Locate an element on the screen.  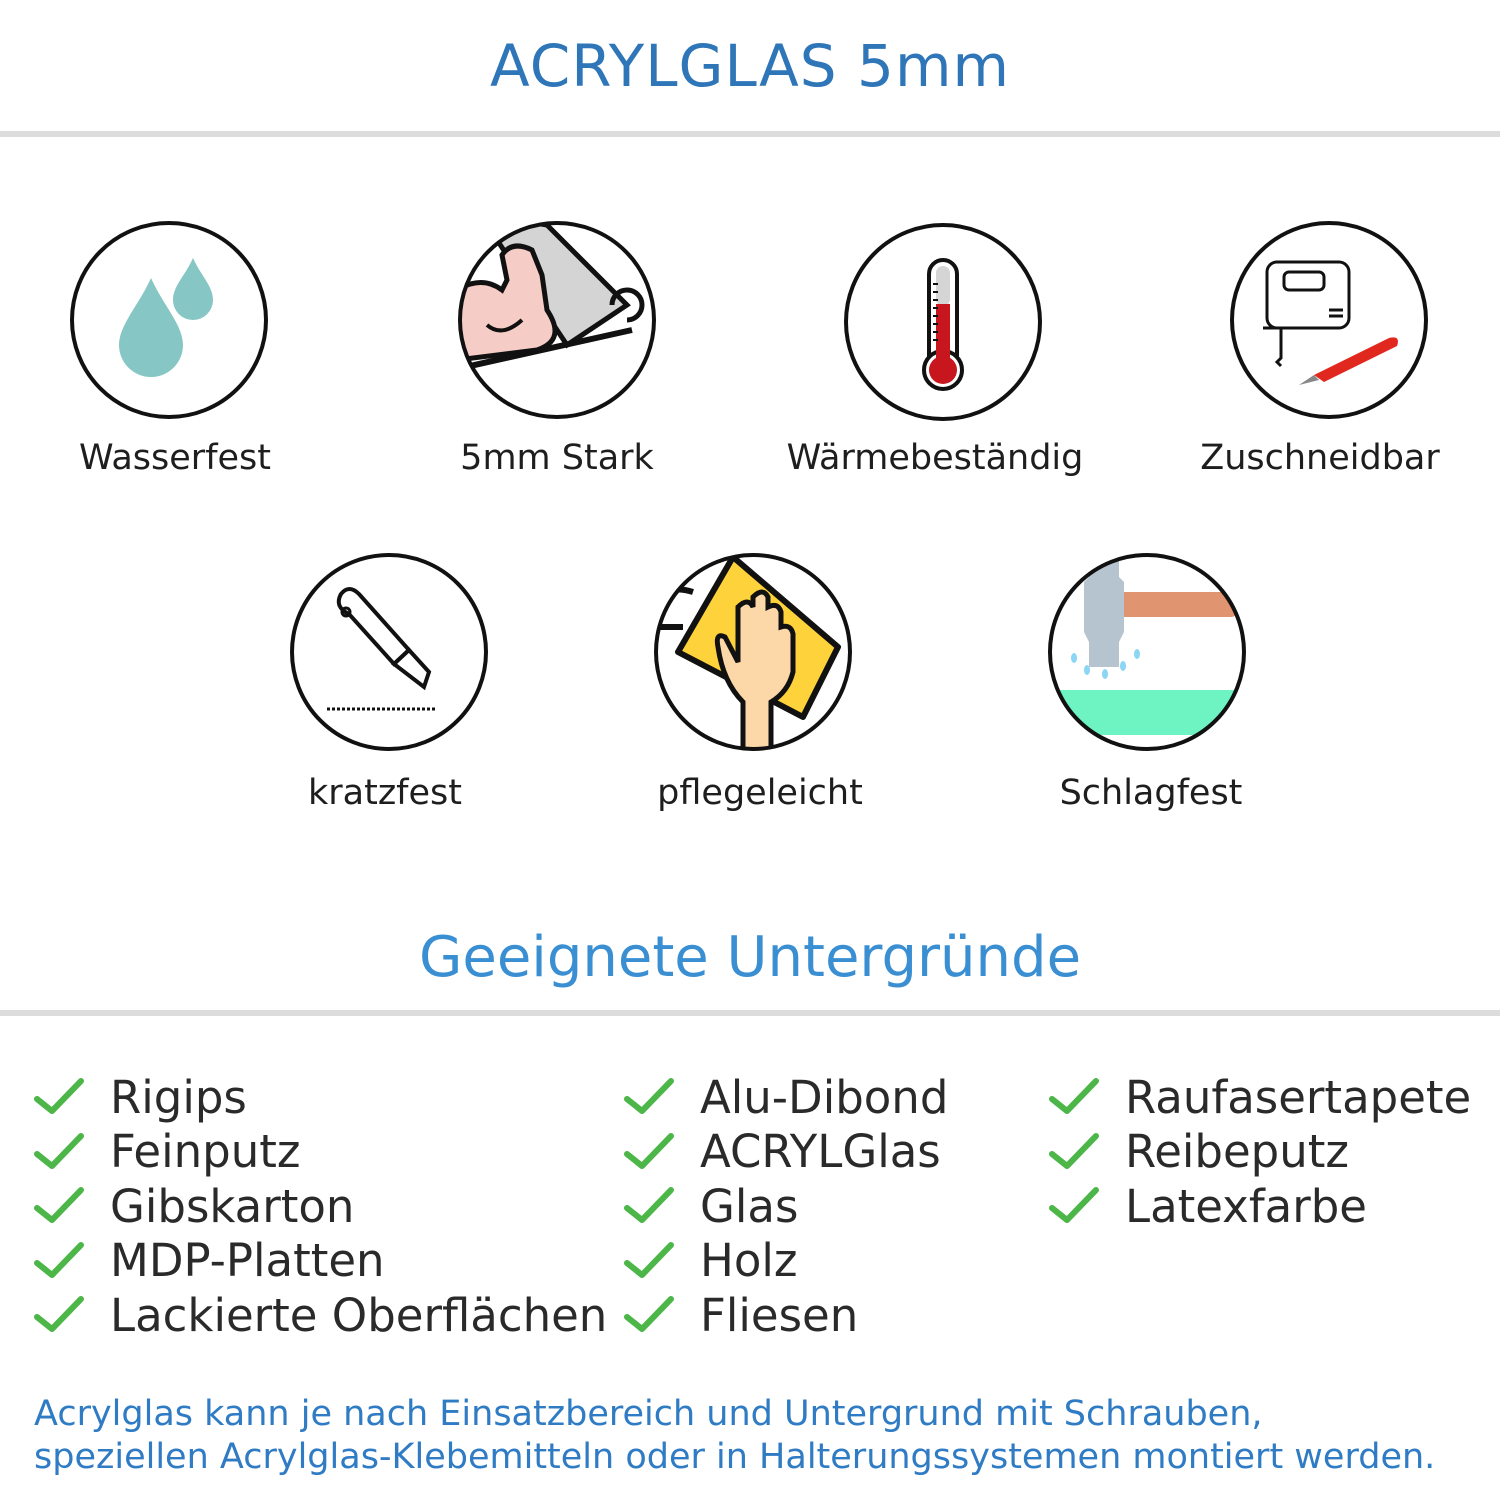
feature-label: kratzfest is located at coordinates (384, 793).